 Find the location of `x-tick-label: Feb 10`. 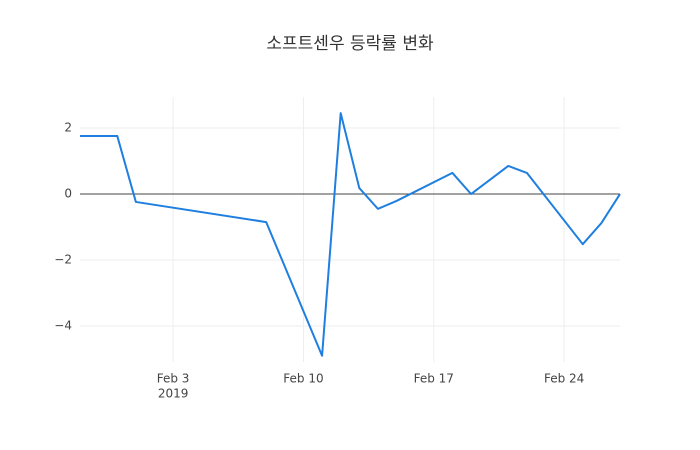

x-tick-label: Feb 10 is located at coordinates (303, 379).